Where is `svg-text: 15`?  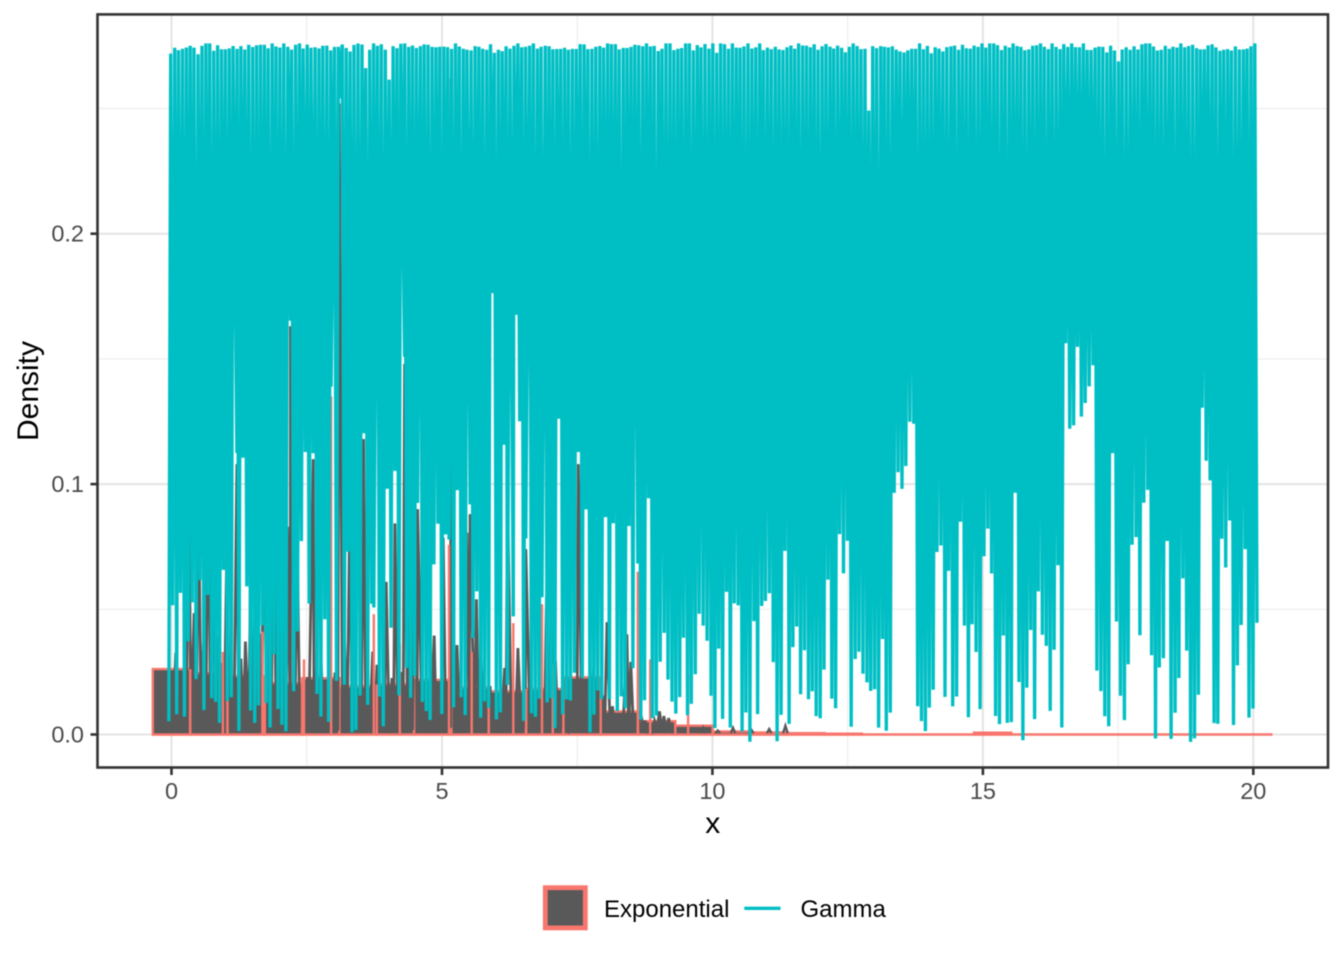
svg-text: 15 is located at coordinates (983, 791).